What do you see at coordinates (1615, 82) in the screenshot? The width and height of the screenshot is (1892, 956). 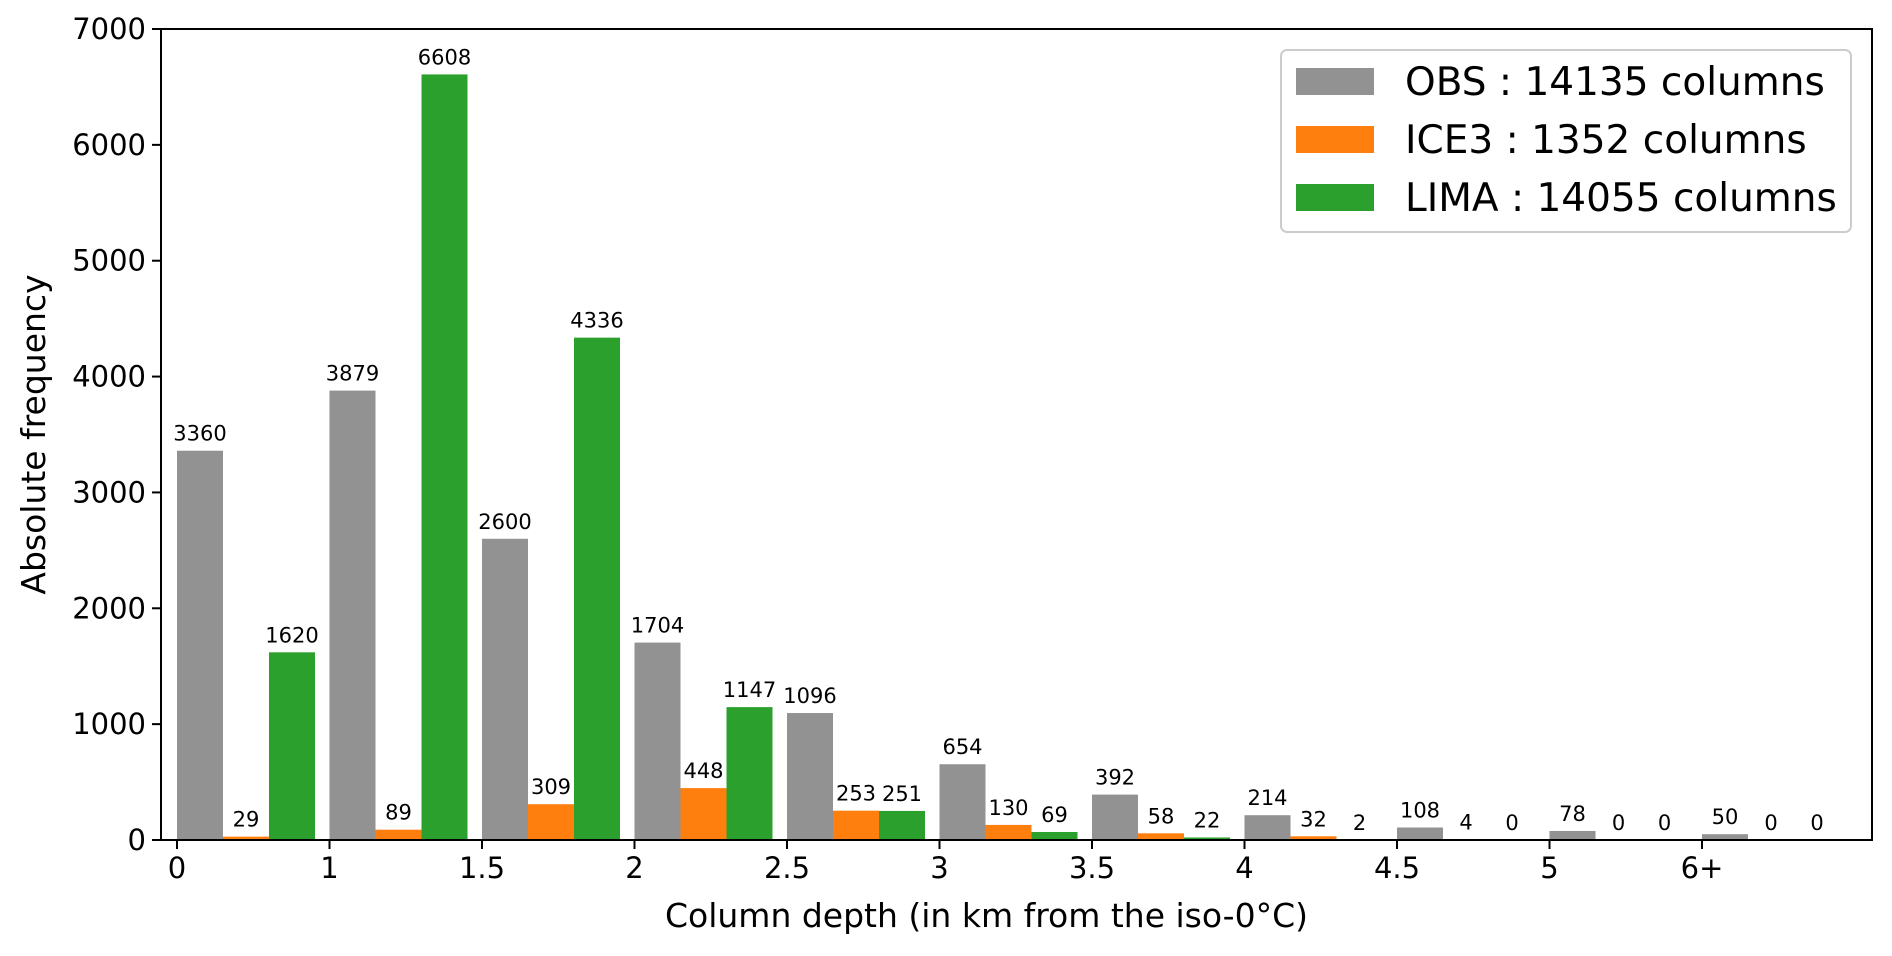 I see `legend-label-obs: OBS : 14135 columns` at bounding box center [1615, 82].